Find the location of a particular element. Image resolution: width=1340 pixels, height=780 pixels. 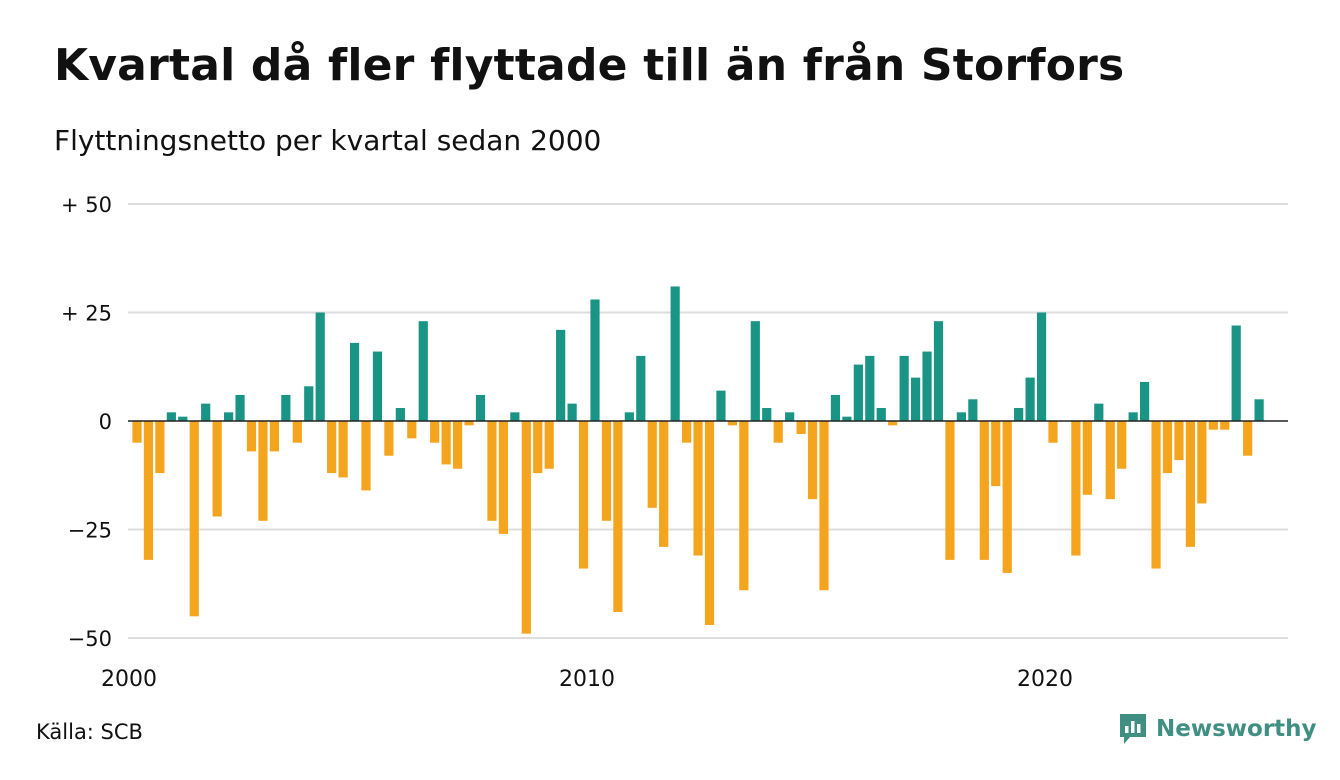

x-tick-label: 2010 is located at coordinates (587, 679).